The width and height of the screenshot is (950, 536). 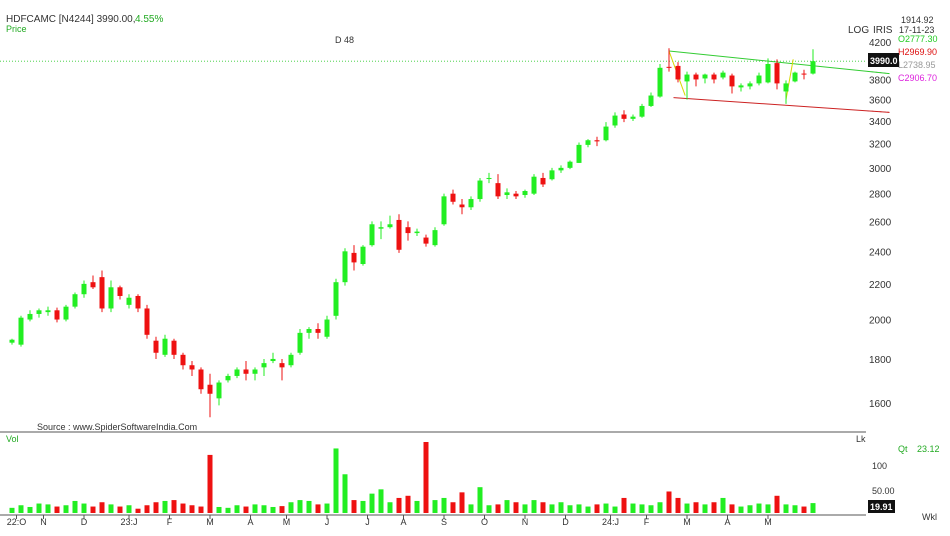 I want to click on y-tick-label: 3200, so click(x=880, y=145).